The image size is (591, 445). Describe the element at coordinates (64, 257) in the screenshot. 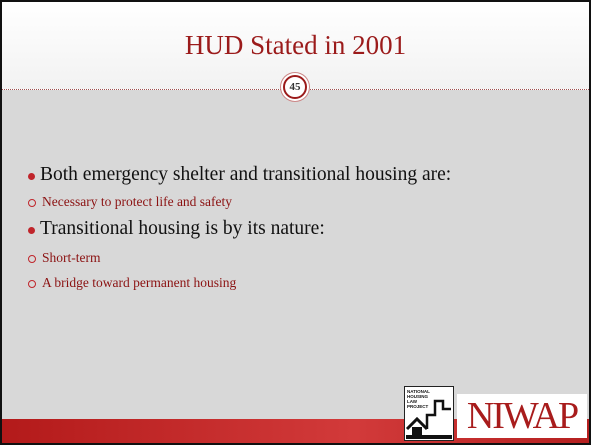

I see `sub-bullet: Short-term` at that location.